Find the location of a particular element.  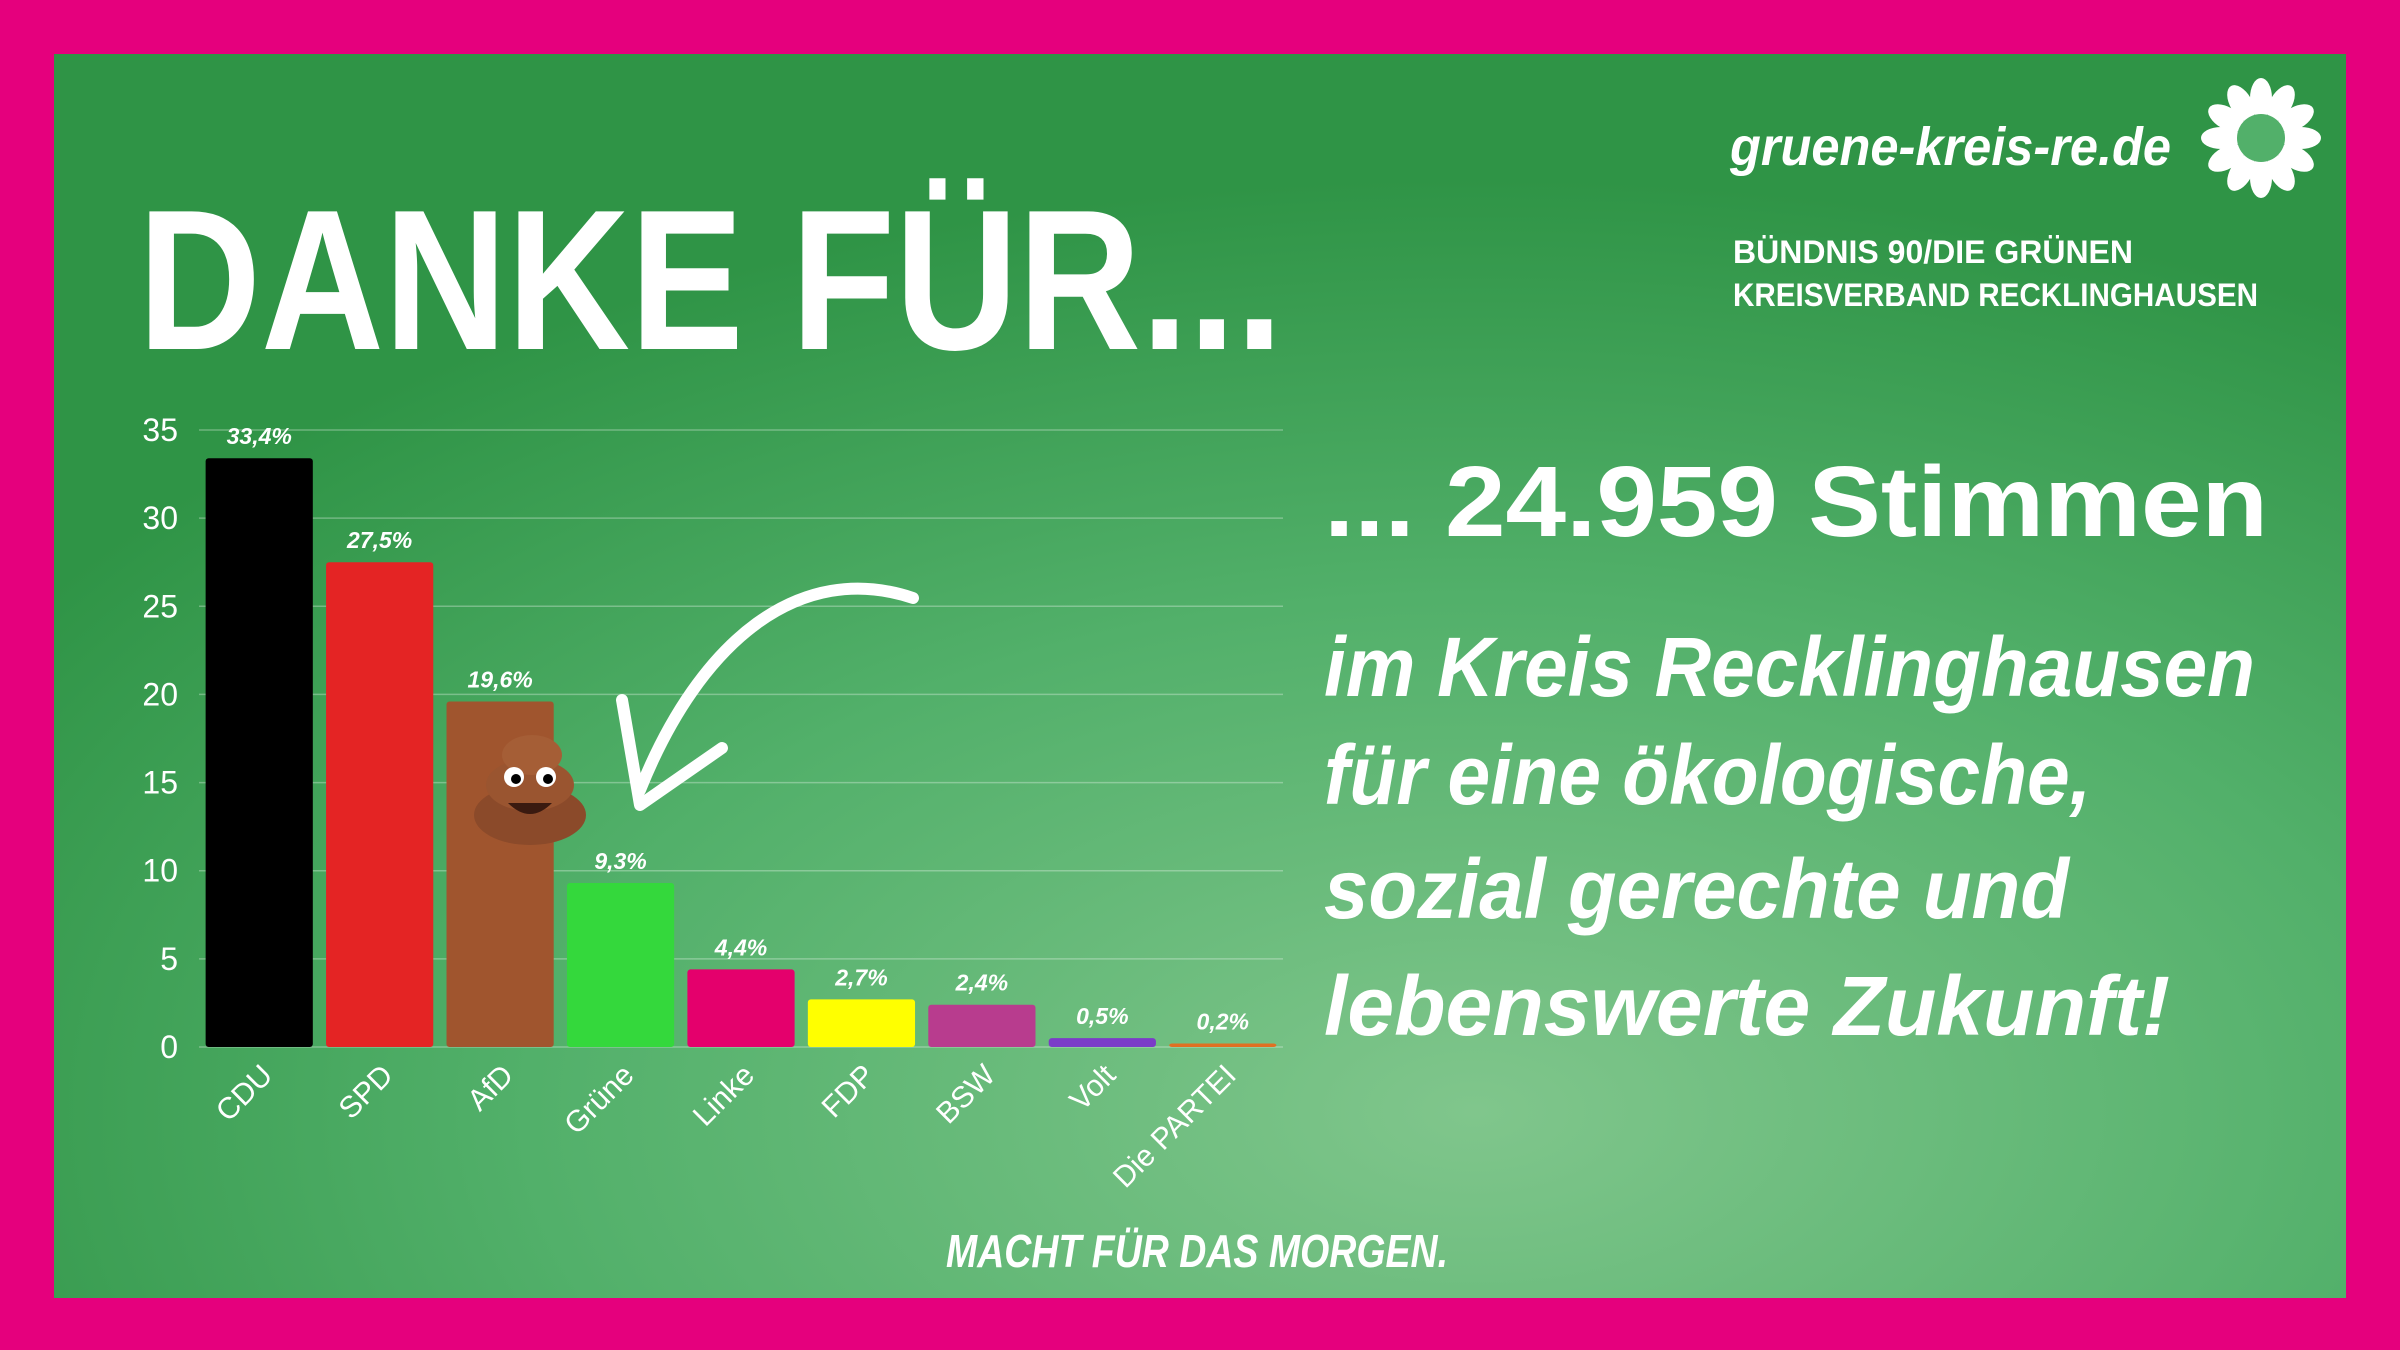

y-tick-label: 20 is located at coordinates (160, 694).